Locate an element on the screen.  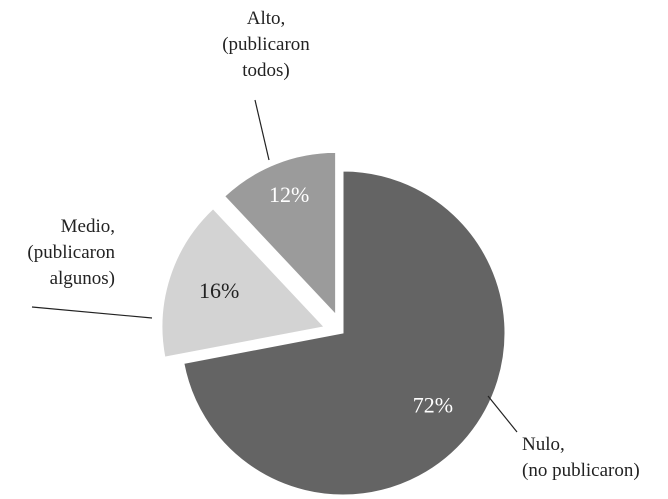
value-label: 12% is located at coordinates (289, 194).